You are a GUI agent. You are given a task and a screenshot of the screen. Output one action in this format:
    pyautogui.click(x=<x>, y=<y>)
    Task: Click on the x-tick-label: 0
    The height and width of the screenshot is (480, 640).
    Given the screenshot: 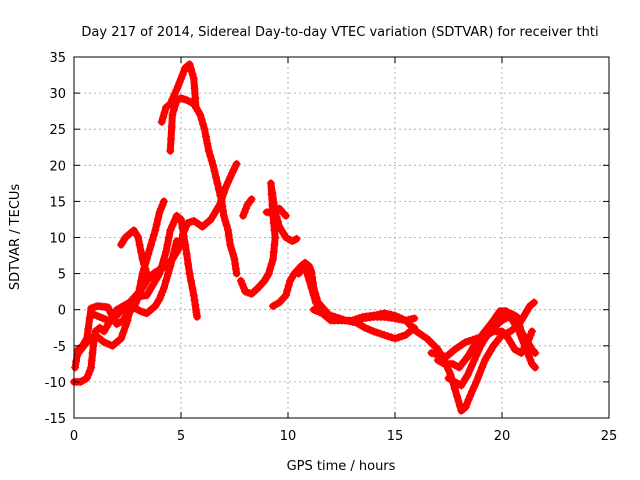 What is the action you would take?
    pyautogui.click(x=74, y=436)
    